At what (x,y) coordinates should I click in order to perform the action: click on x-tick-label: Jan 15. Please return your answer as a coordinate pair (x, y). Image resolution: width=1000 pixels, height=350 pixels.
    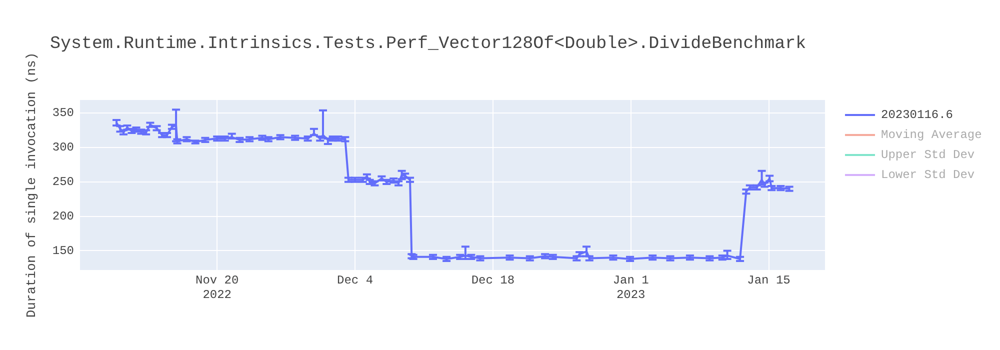
    Looking at the image, I should click on (768, 280).